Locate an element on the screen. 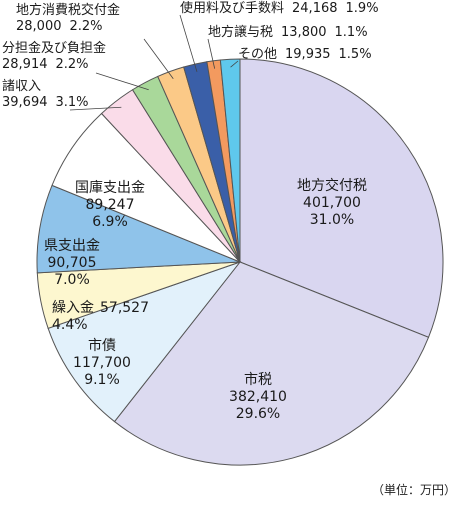 The image size is (472, 514). slice-label-11: その他 19,935 1.5% is located at coordinates (305, 54).